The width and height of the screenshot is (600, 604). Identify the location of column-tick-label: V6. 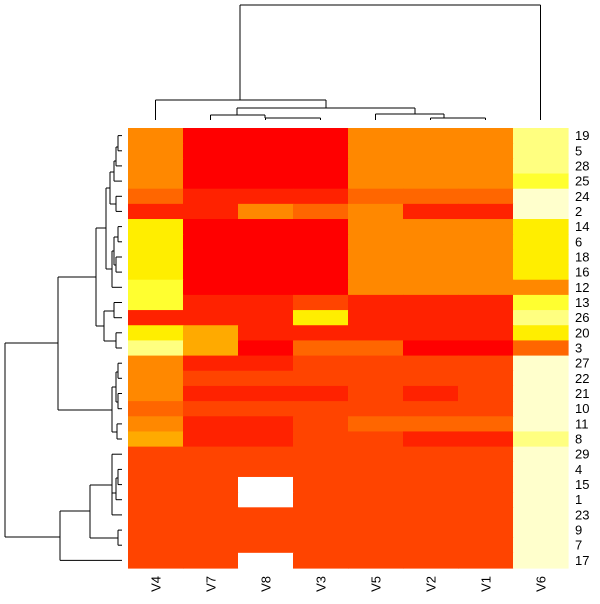
(541, 584).